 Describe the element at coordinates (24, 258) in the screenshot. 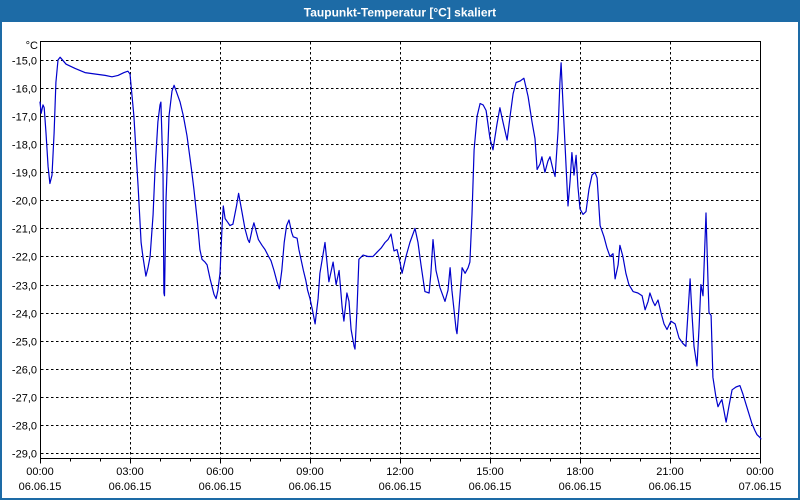

I see `y-tick-label: -22,0` at that location.